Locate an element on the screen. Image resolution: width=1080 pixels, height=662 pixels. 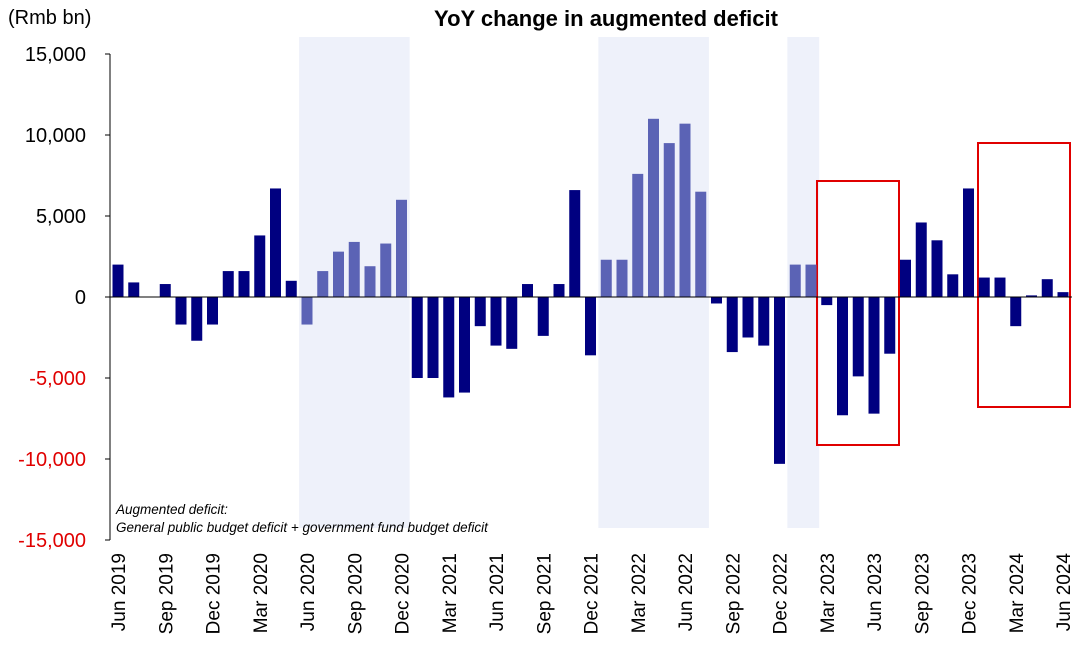
x-tick-label: Dec 2021 is located at coordinates (592, 593).